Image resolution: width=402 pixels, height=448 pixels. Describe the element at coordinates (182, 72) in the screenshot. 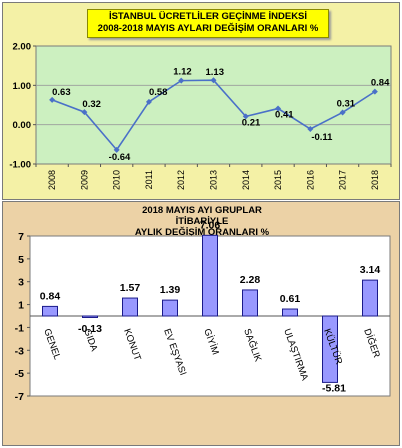

I see `top-data-label: 1.12` at that location.